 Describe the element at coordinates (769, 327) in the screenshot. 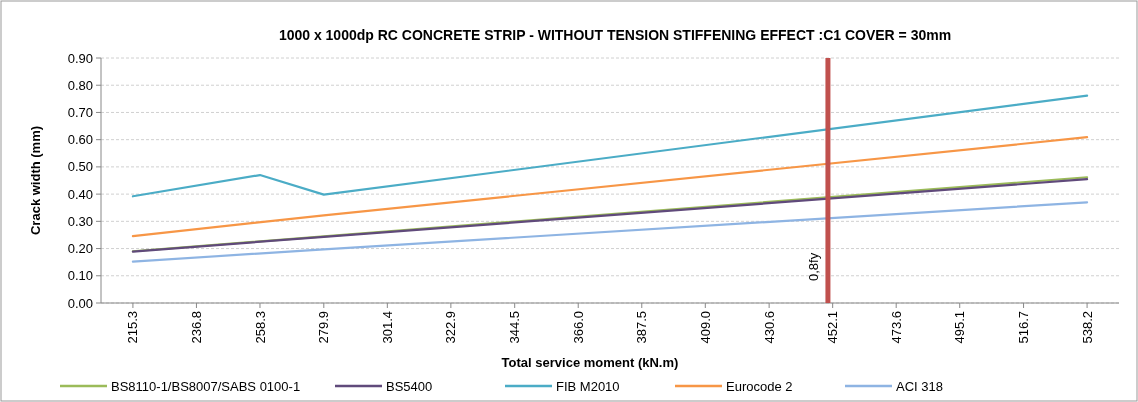

I see `x-tick-label: 430.6` at that location.